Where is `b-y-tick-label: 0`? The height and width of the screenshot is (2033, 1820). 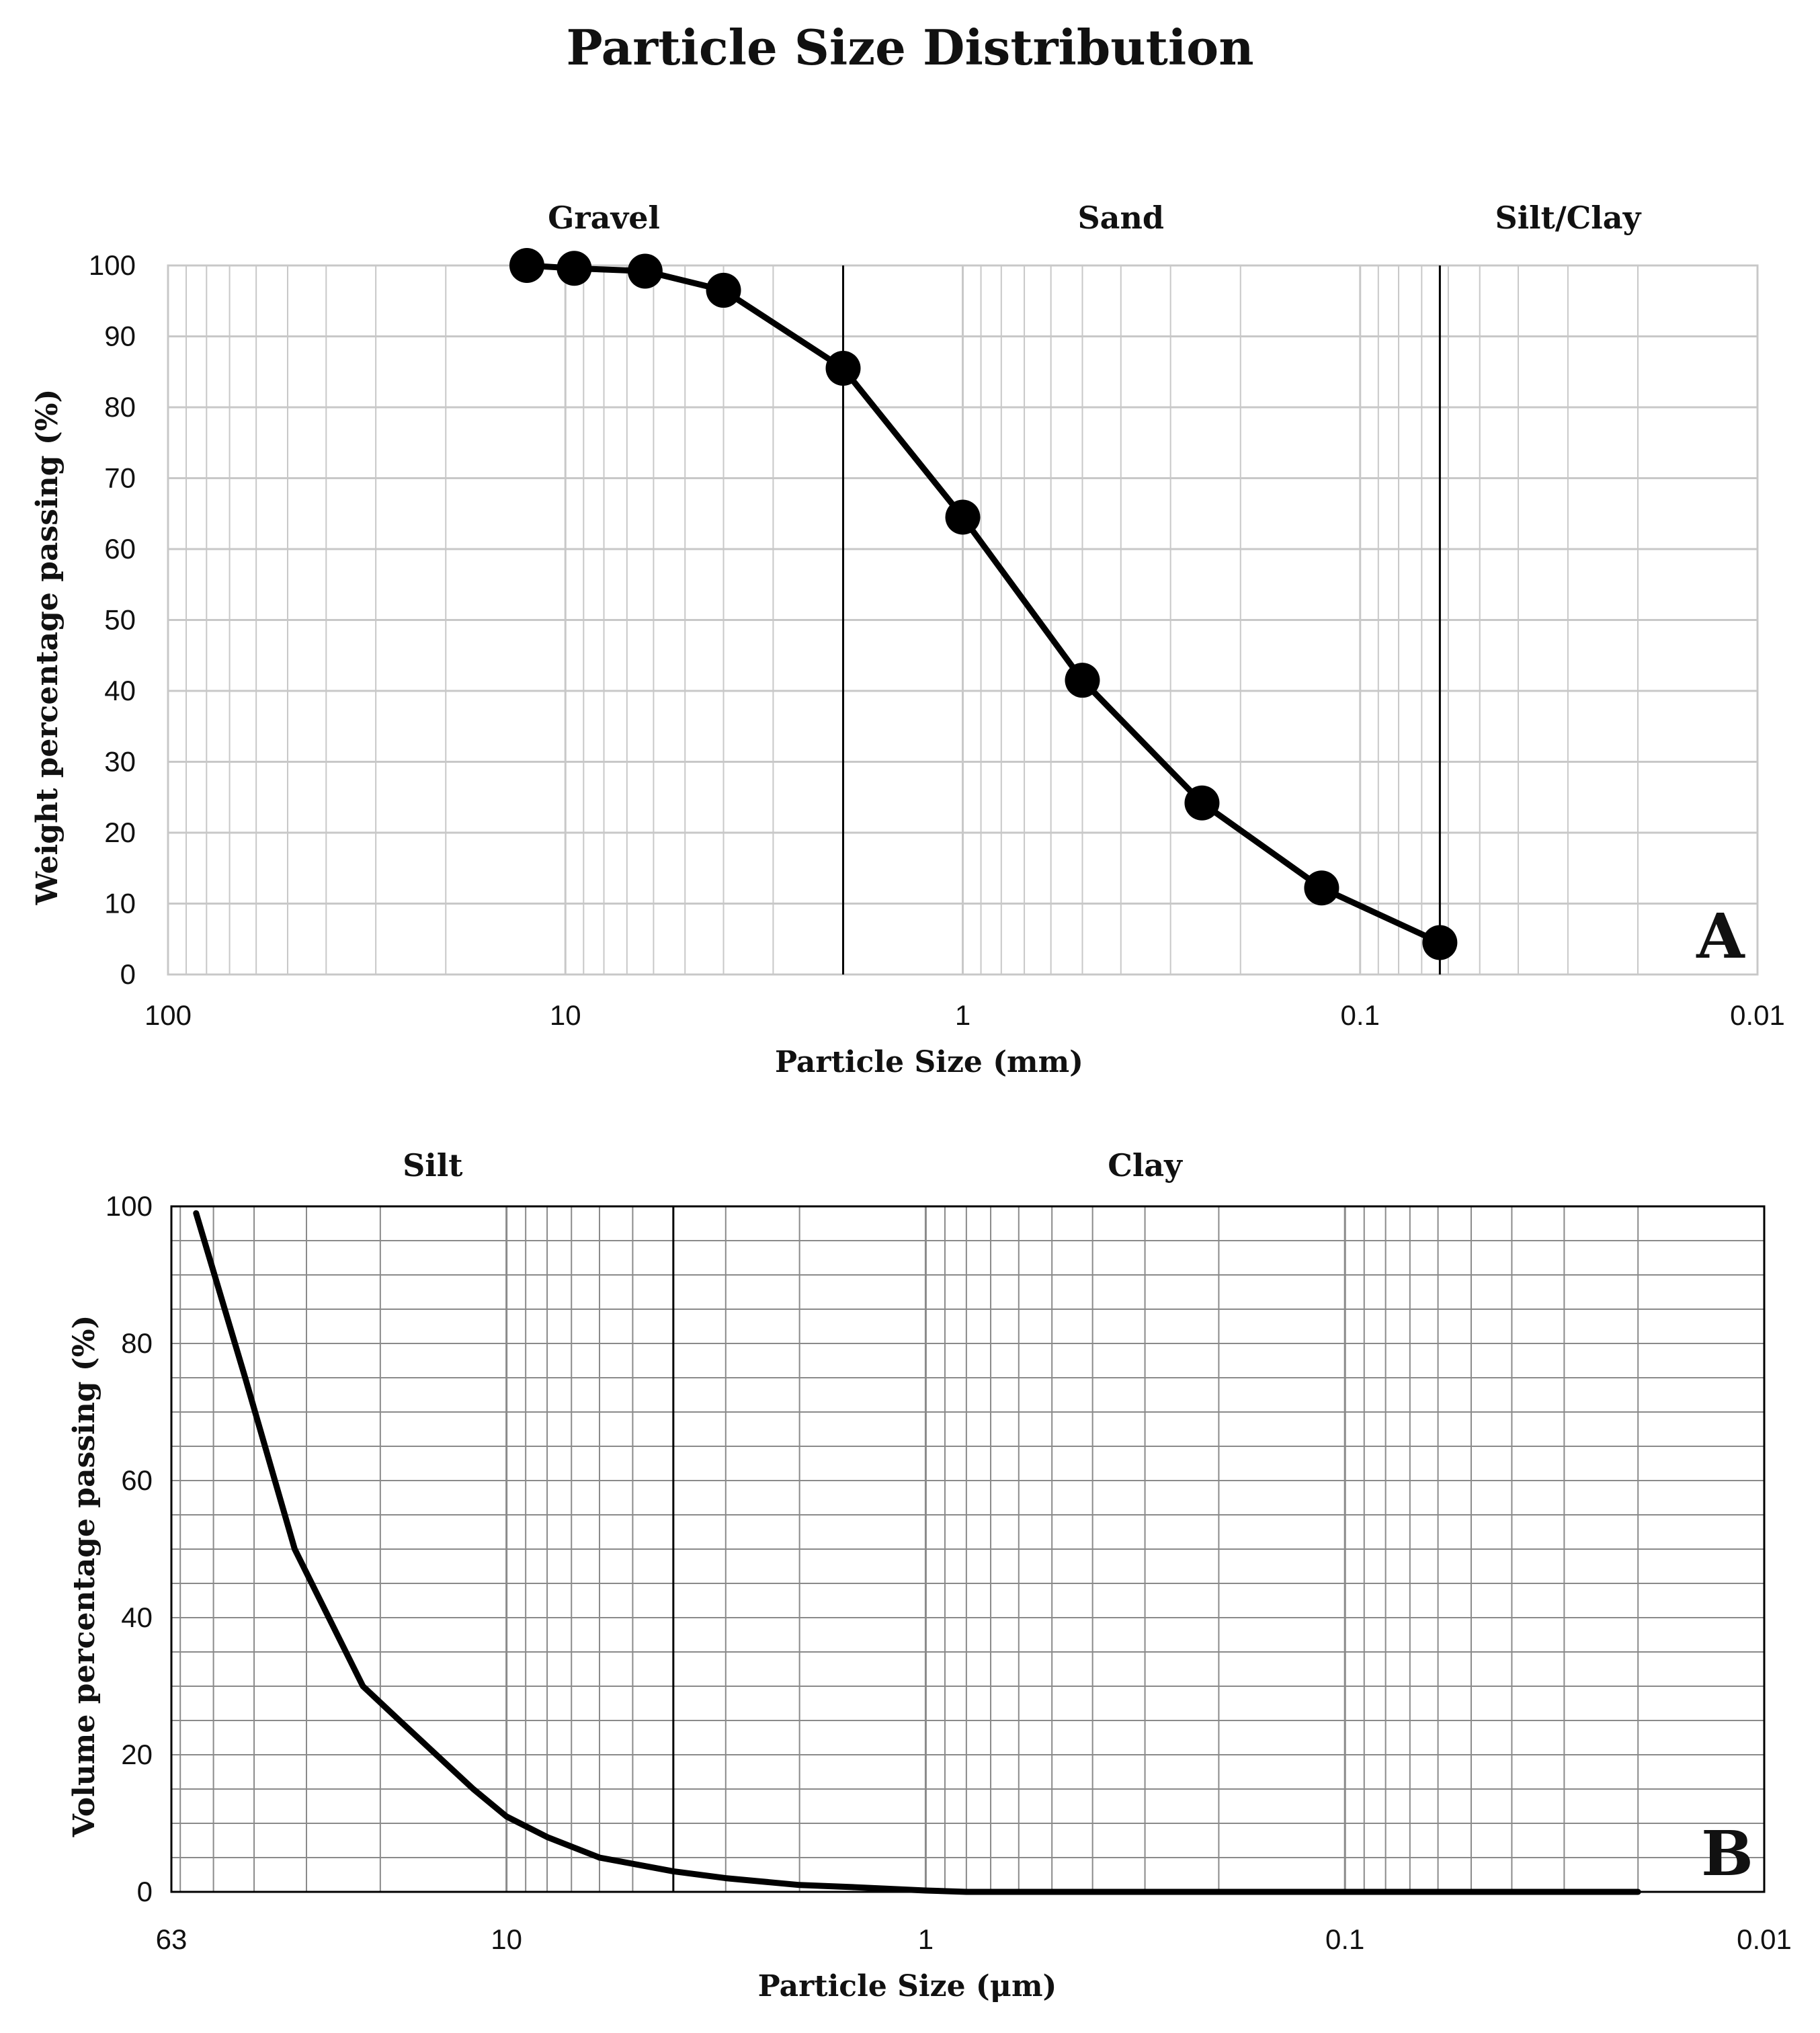
b-y-tick-label: 0 is located at coordinates (145, 1891).